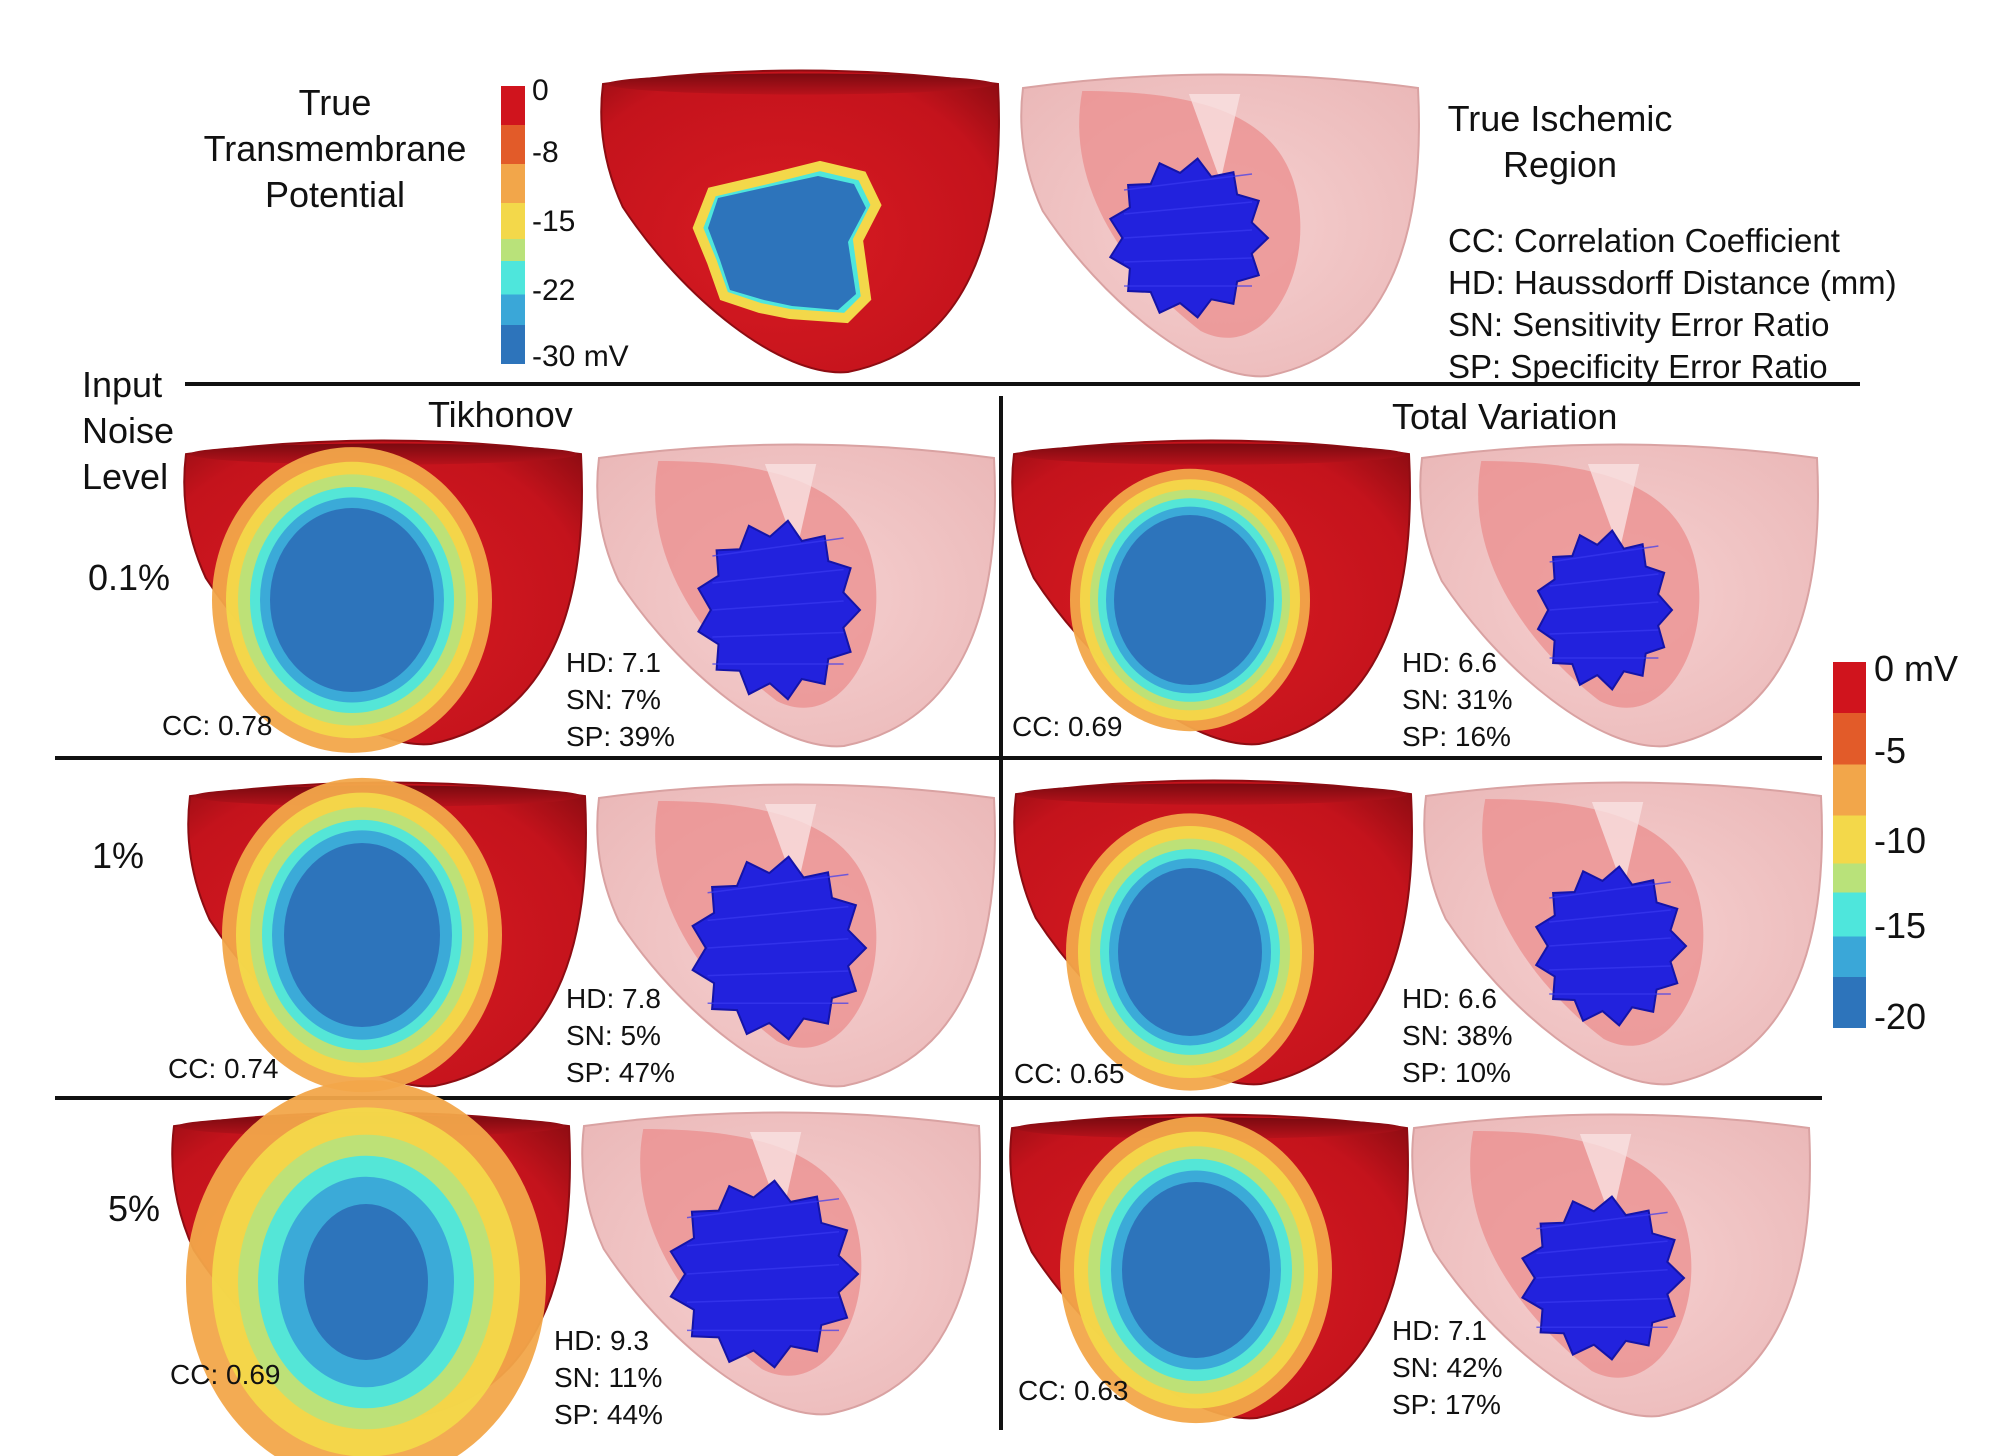 The width and height of the screenshot is (2004, 1456). What do you see at coordinates (1456, 1072) in the screenshot?
I see `sp-value: SP: 10%` at bounding box center [1456, 1072].